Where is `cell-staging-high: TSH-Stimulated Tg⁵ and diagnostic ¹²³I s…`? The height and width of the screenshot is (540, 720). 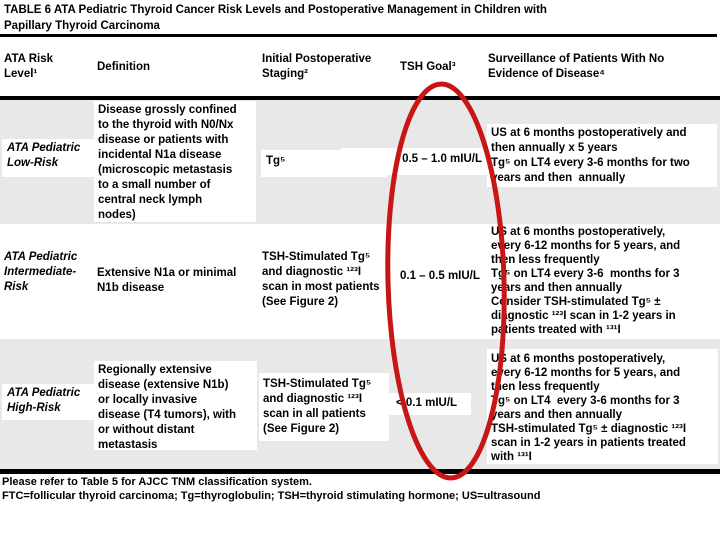
cell-staging-high: TSH-Stimulated Tg⁵ and diagnostic ¹²³I s… is located at coordinates (324, 407).